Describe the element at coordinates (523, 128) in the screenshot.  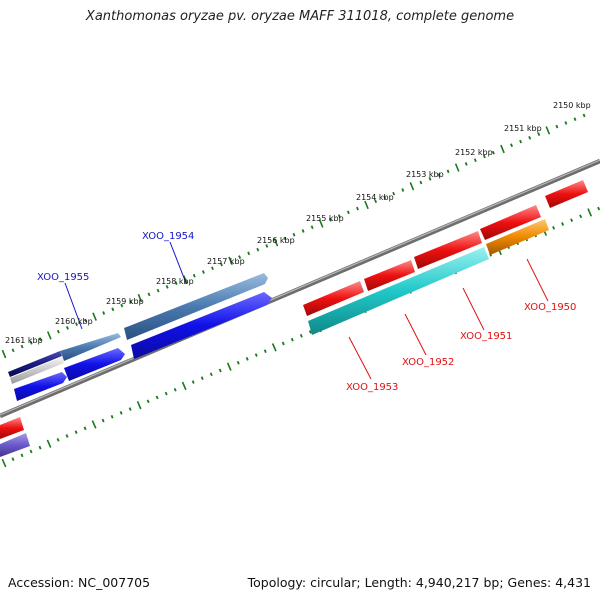
I see `ruler-label: 2151 kbp` at that location.